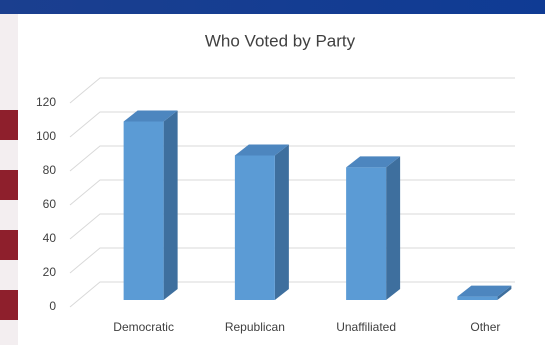 The width and height of the screenshot is (545, 345). I want to click on y-tick-label: 80, so click(50, 170).